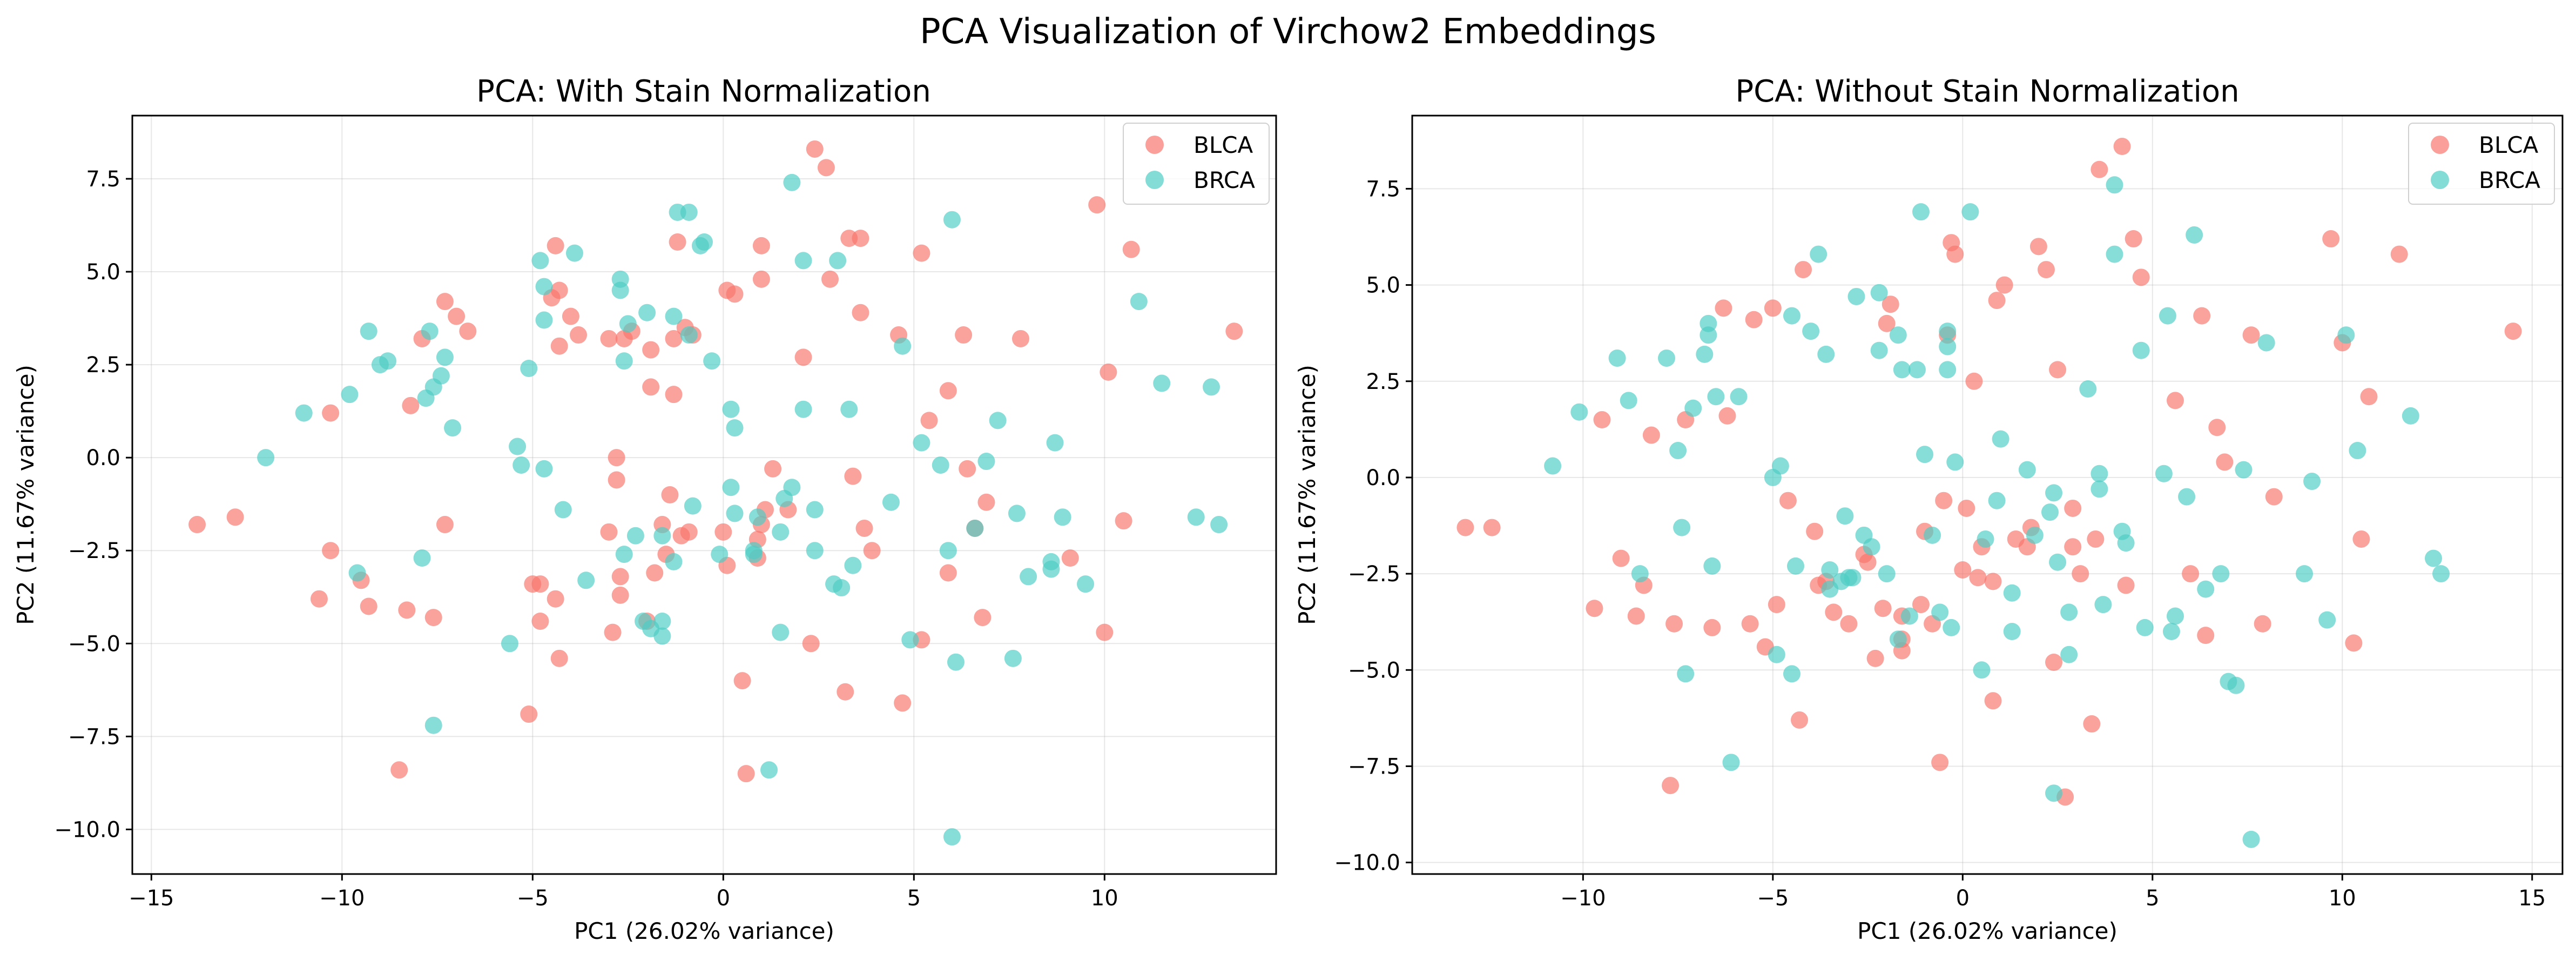  What do you see at coordinates (1196, 164) in the screenshot?
I see `legend: BLCA BRCA` at bounding box center [1196, 164].